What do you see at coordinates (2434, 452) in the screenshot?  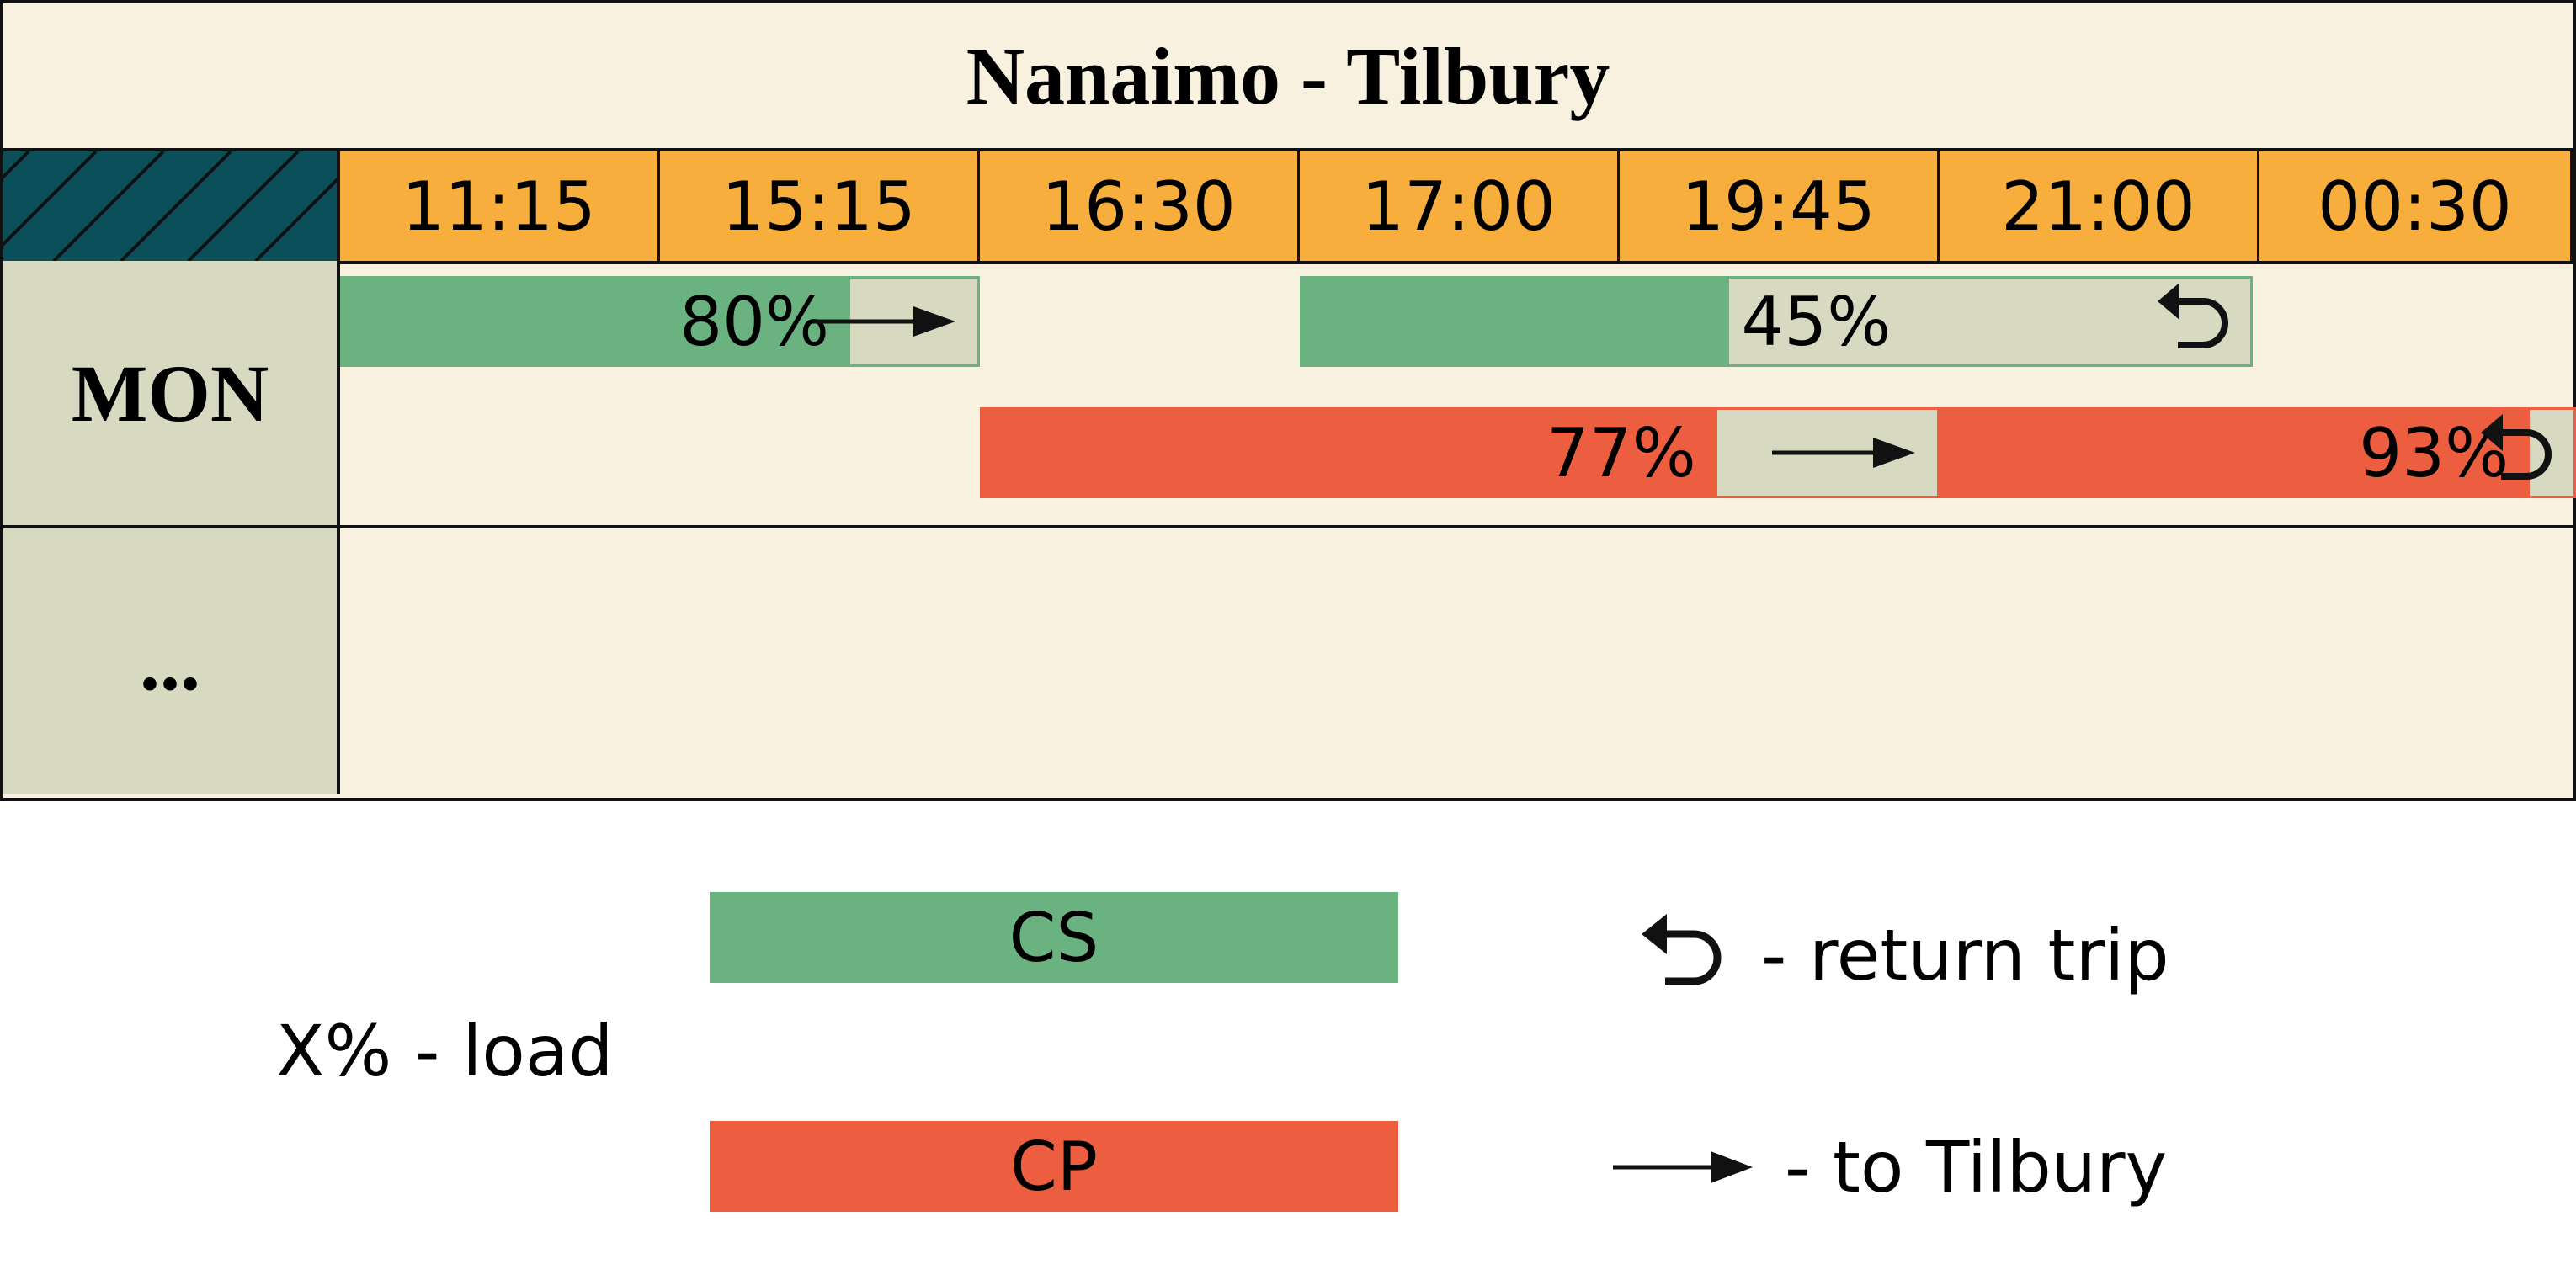 I see `load-label: 93%` at bounding box center [2434, 452].